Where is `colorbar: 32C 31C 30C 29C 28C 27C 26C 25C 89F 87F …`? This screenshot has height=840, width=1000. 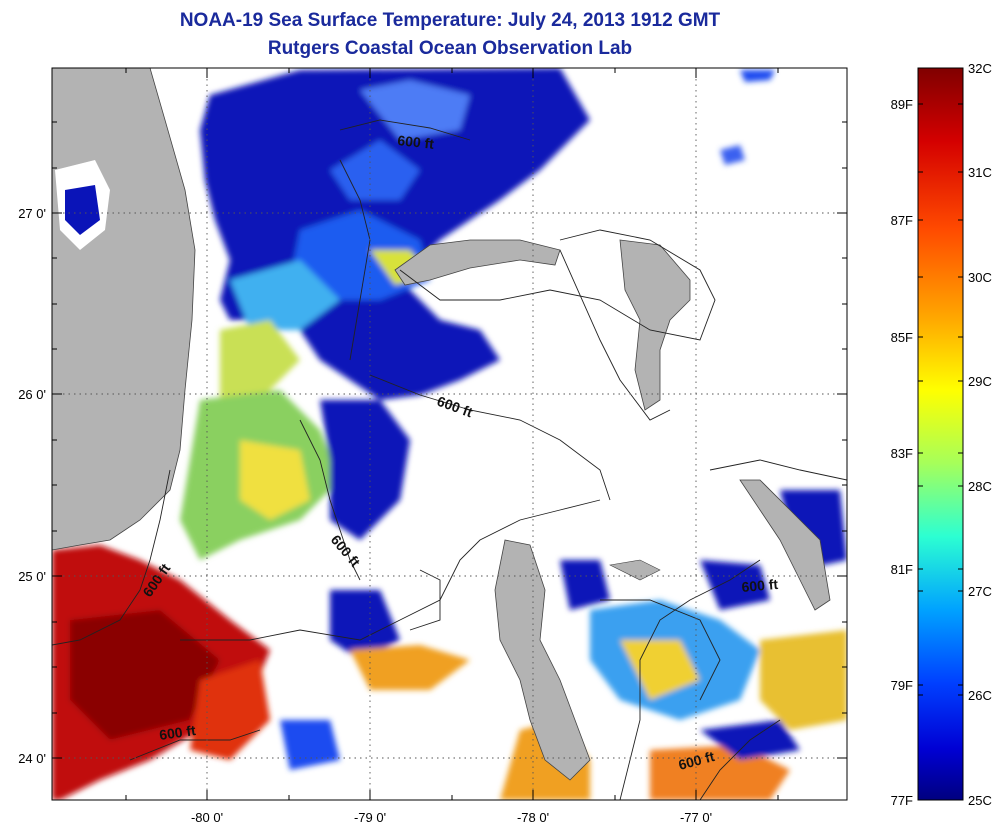 colorbar: 32C 31C 30C 29C 28C 27C 26C 25C 89F 87F … is located at coordinates (941, 434).